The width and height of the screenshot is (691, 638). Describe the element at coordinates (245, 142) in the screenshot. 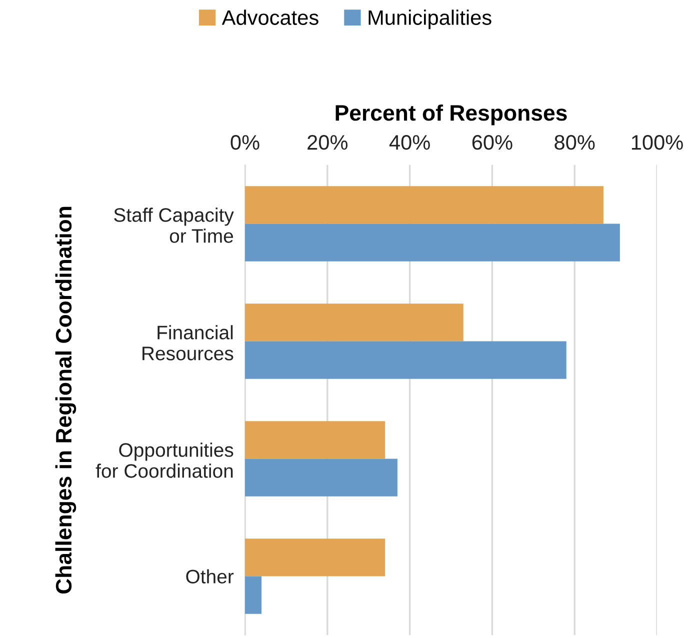

I see `x-tick-label: 0%` at that location.